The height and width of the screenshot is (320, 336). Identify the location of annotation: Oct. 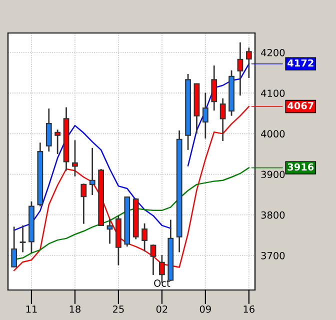
(162, 283).